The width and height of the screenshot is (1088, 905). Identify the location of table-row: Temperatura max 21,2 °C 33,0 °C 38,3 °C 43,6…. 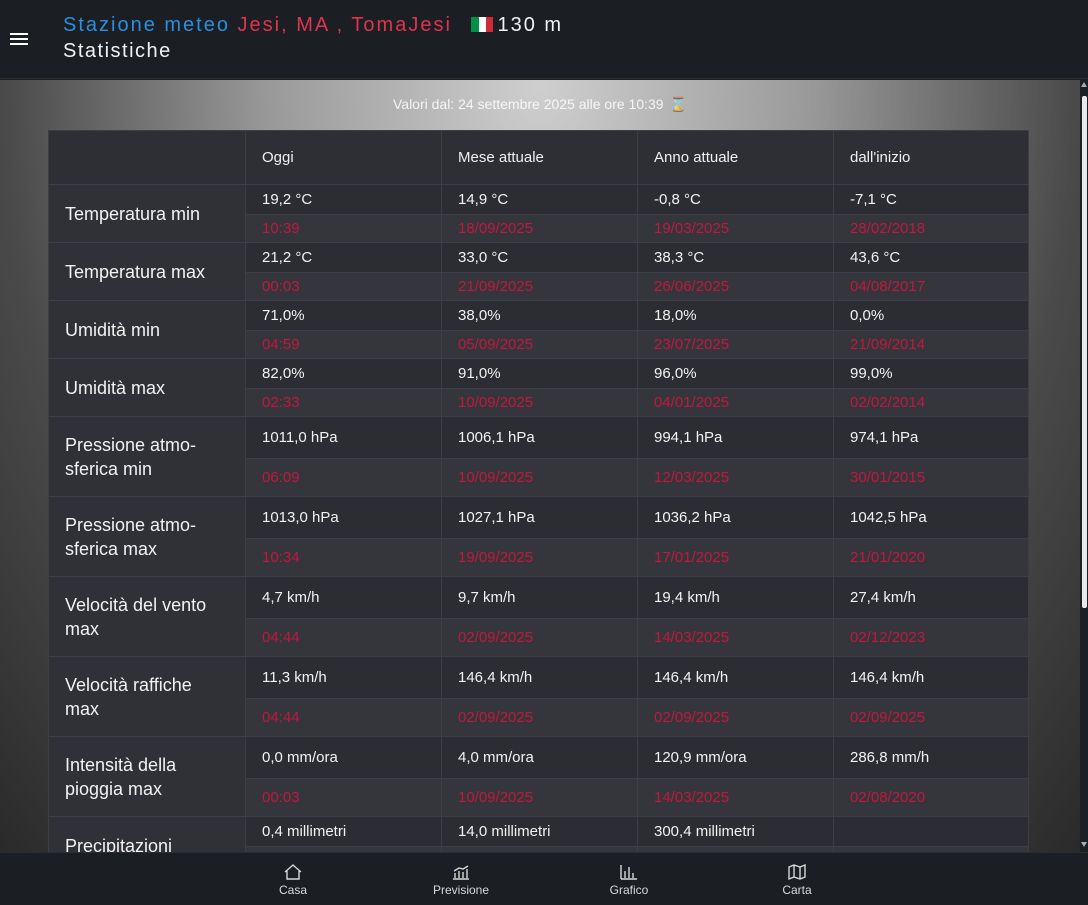
(538, 271).